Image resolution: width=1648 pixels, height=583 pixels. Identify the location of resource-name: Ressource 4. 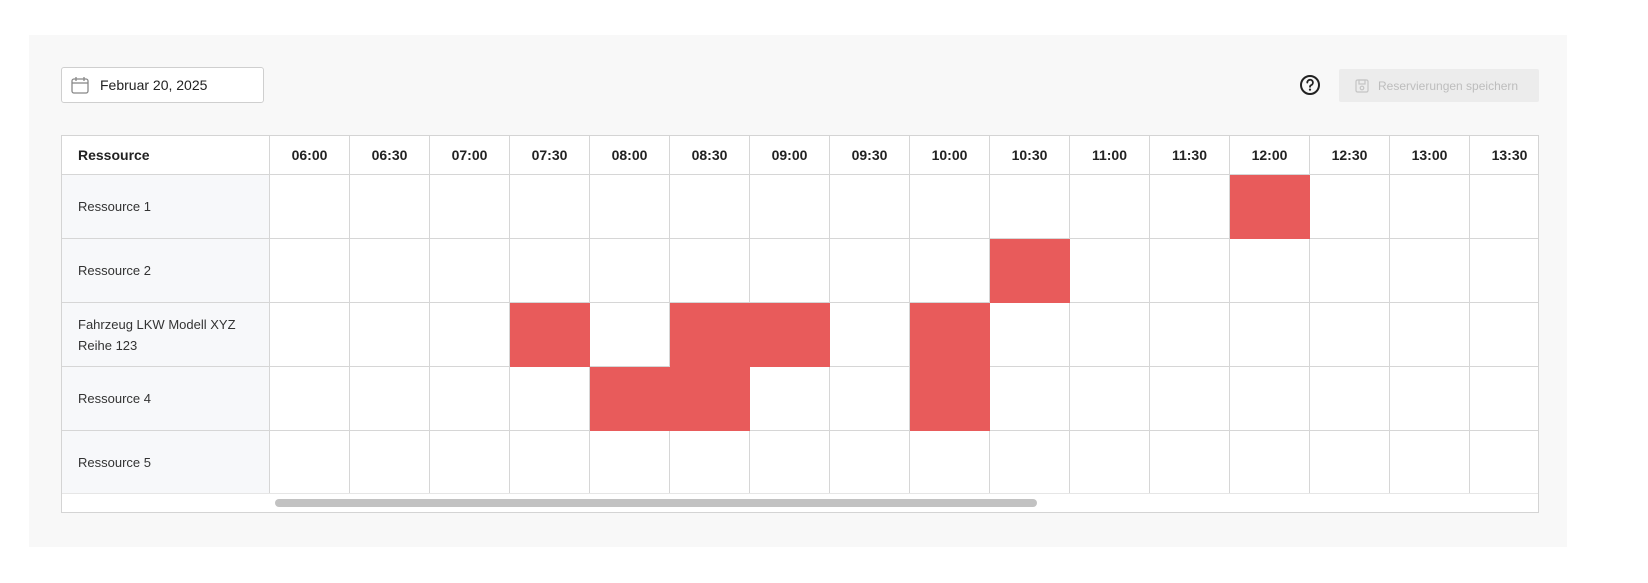
(166, 399).